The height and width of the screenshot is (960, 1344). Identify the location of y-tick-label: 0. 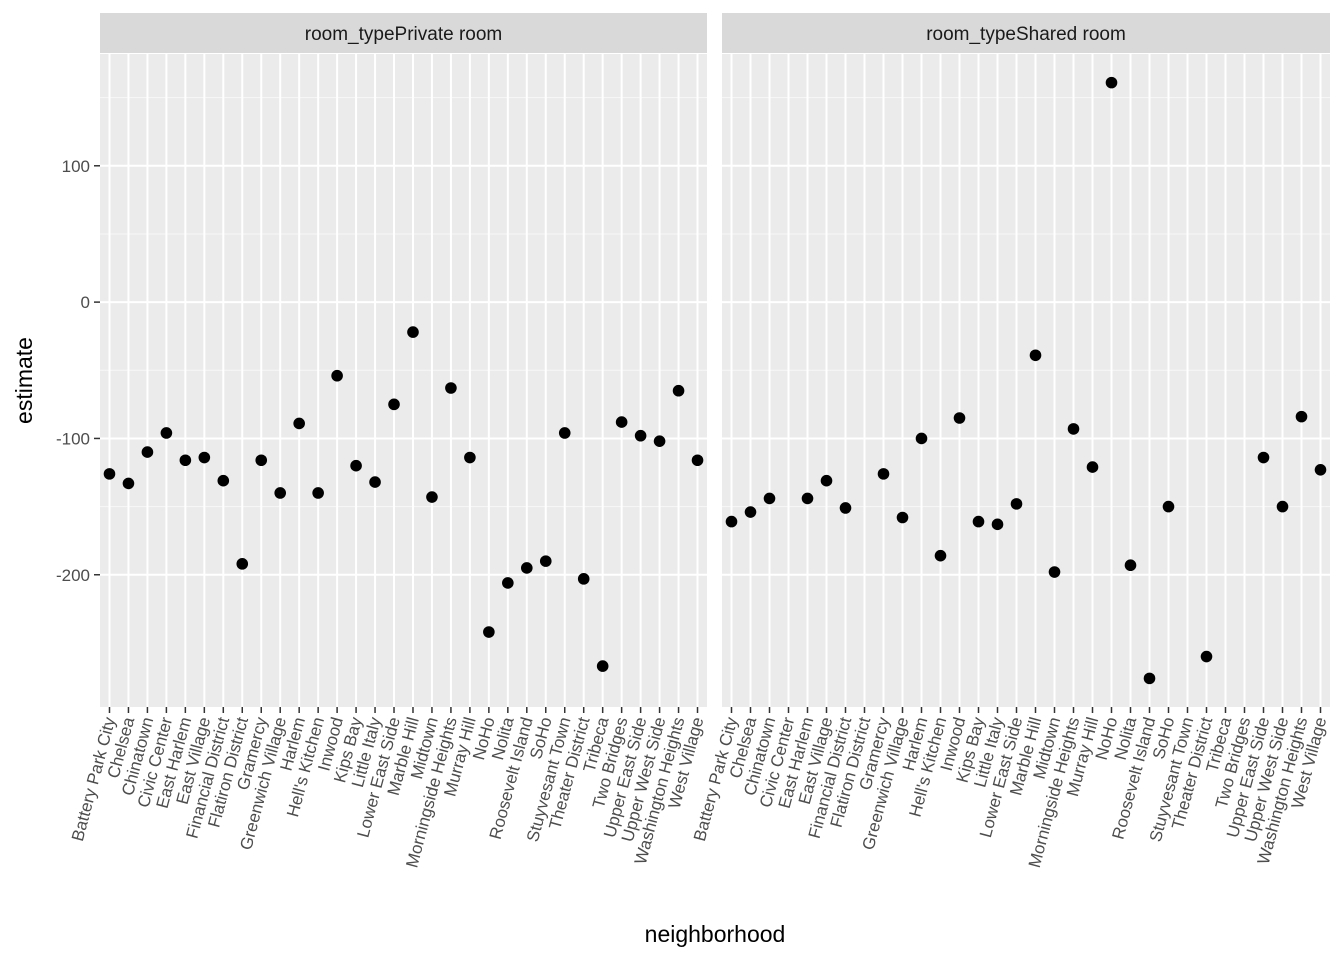
(85, 302).